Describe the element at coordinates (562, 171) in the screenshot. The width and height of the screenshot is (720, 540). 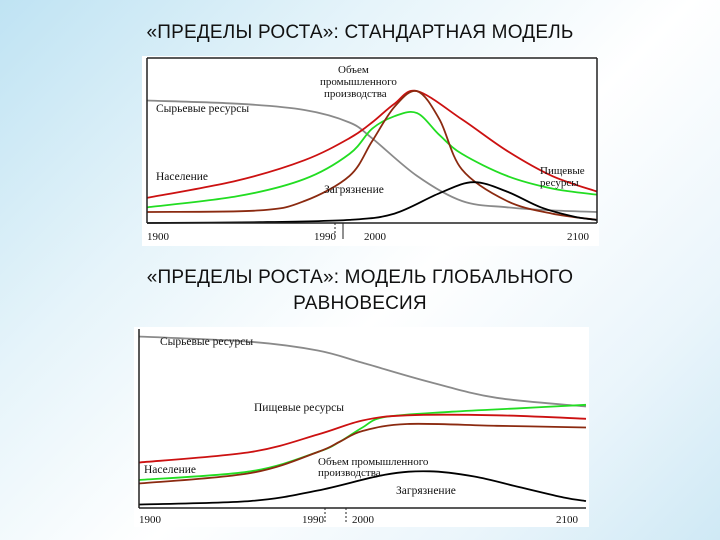
I see `label-food-resources-line1: Пищевые` at that location.